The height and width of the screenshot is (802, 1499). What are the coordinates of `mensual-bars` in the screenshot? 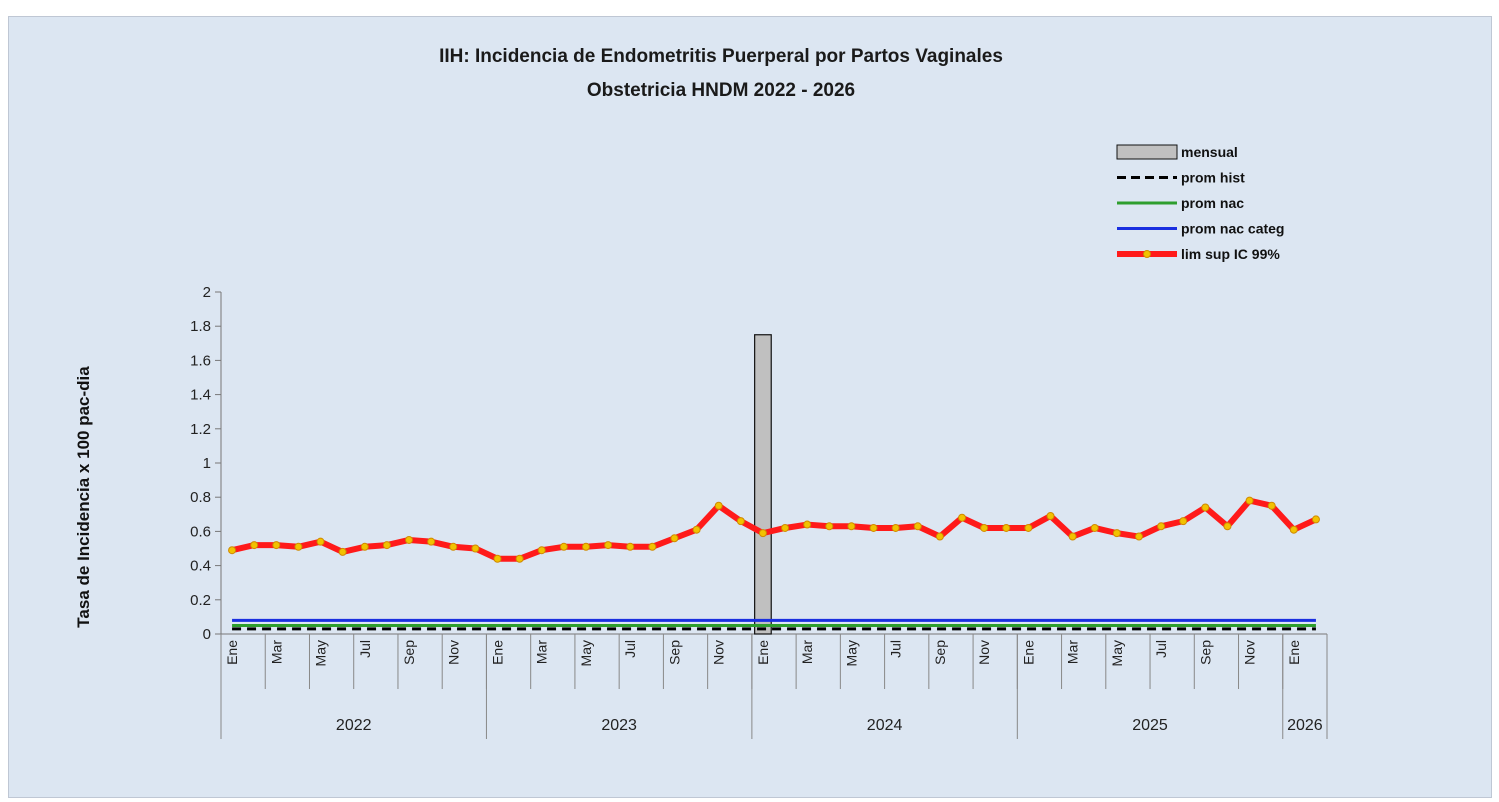 It's located at (763, 484).